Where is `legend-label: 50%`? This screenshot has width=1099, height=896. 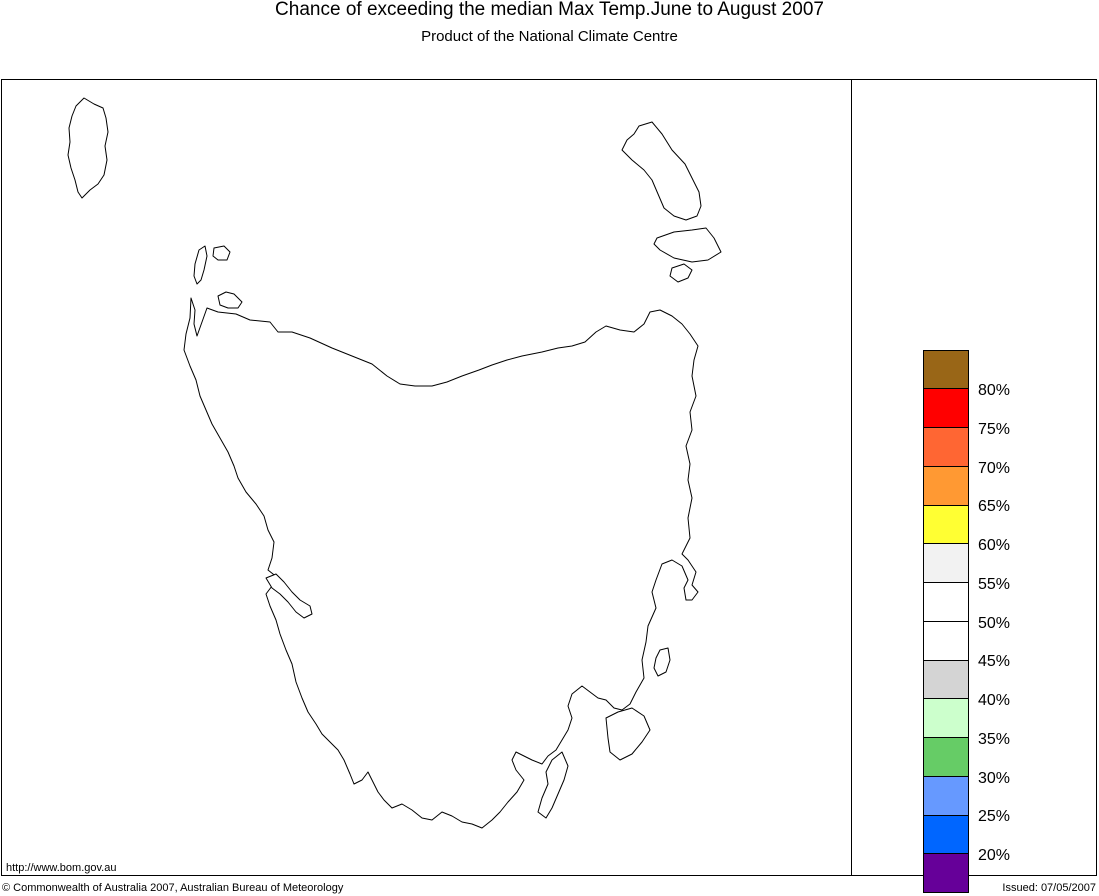
legend-label: 50% is located at coordinates (994, 623).